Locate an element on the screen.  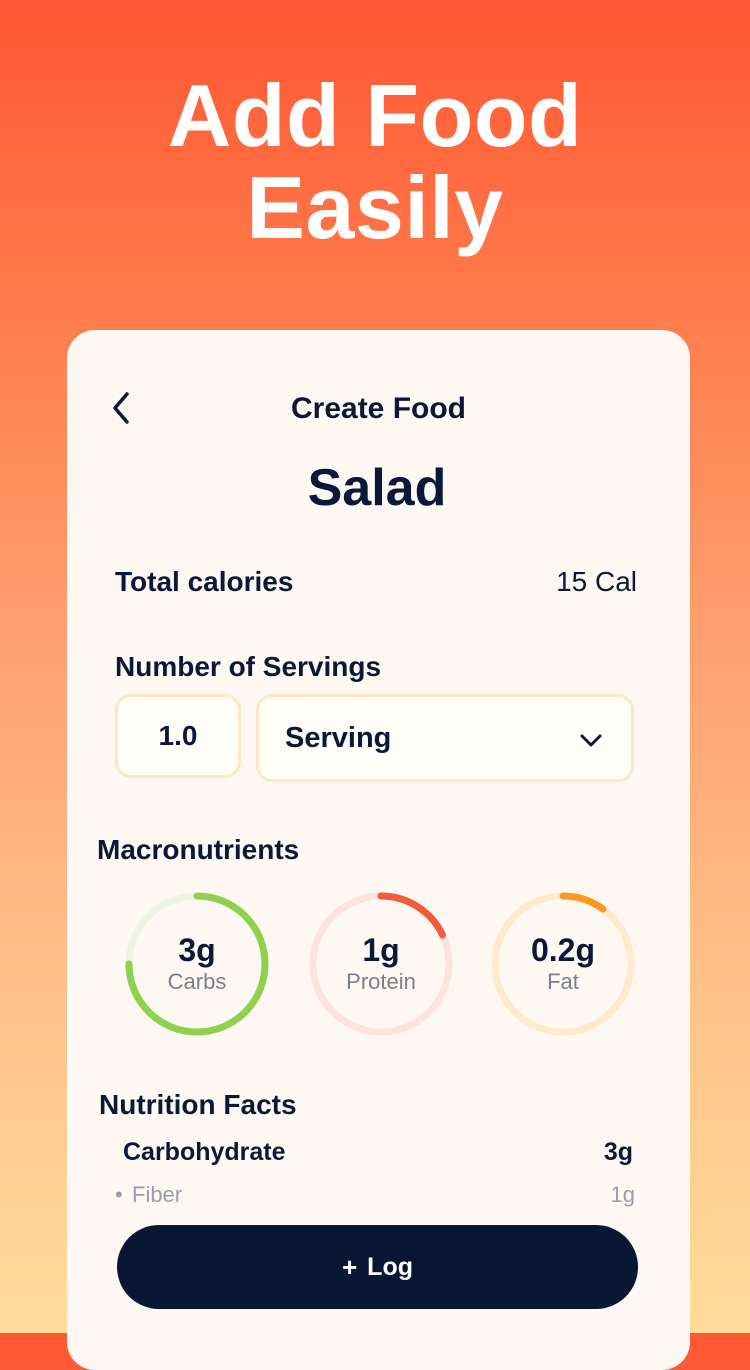
hero-title: Add Food Easily is located at coordinates (375, 162).